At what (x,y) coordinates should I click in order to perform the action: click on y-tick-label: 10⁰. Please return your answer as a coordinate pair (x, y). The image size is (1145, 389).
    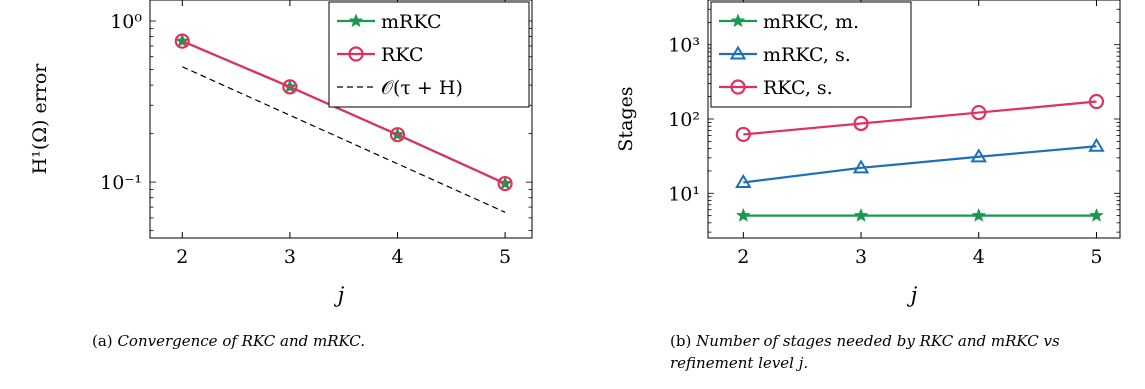
    Looking at the image, I should click on (126, 22).